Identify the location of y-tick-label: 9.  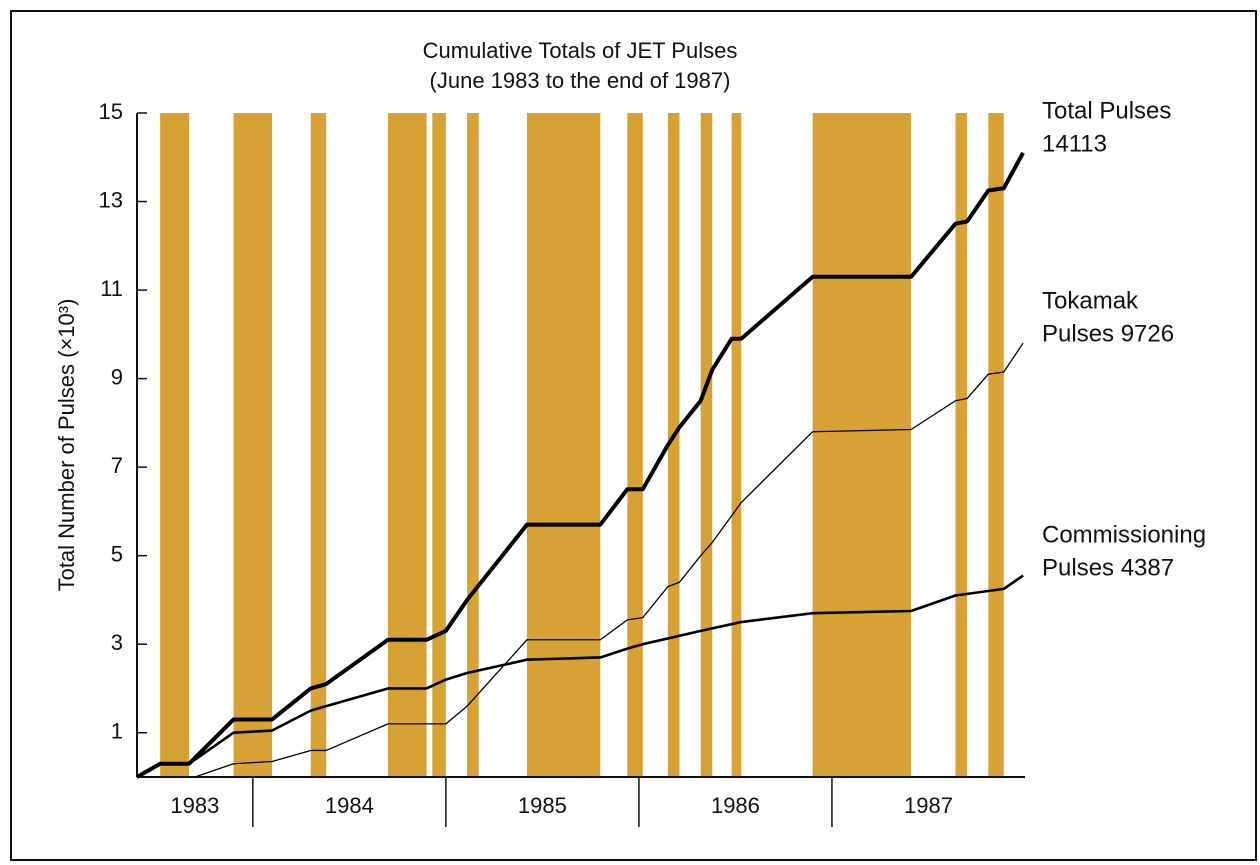
(117, 376).